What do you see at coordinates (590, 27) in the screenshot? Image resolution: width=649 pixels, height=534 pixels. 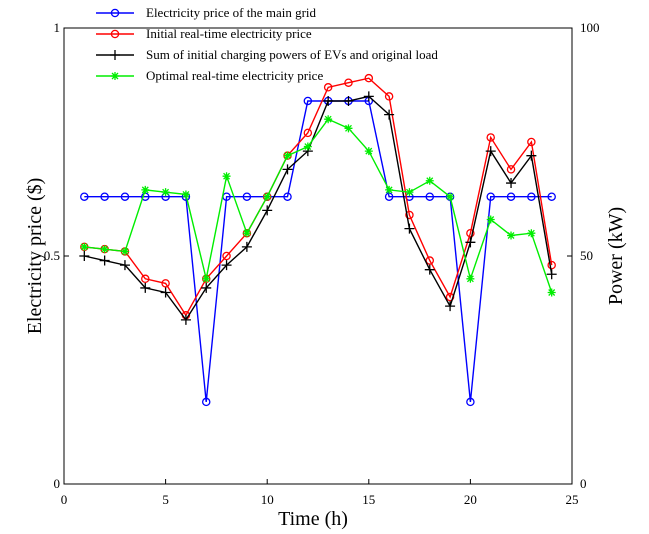 I see `y-right-tick-label: 100` at bounding box center [590, 27].